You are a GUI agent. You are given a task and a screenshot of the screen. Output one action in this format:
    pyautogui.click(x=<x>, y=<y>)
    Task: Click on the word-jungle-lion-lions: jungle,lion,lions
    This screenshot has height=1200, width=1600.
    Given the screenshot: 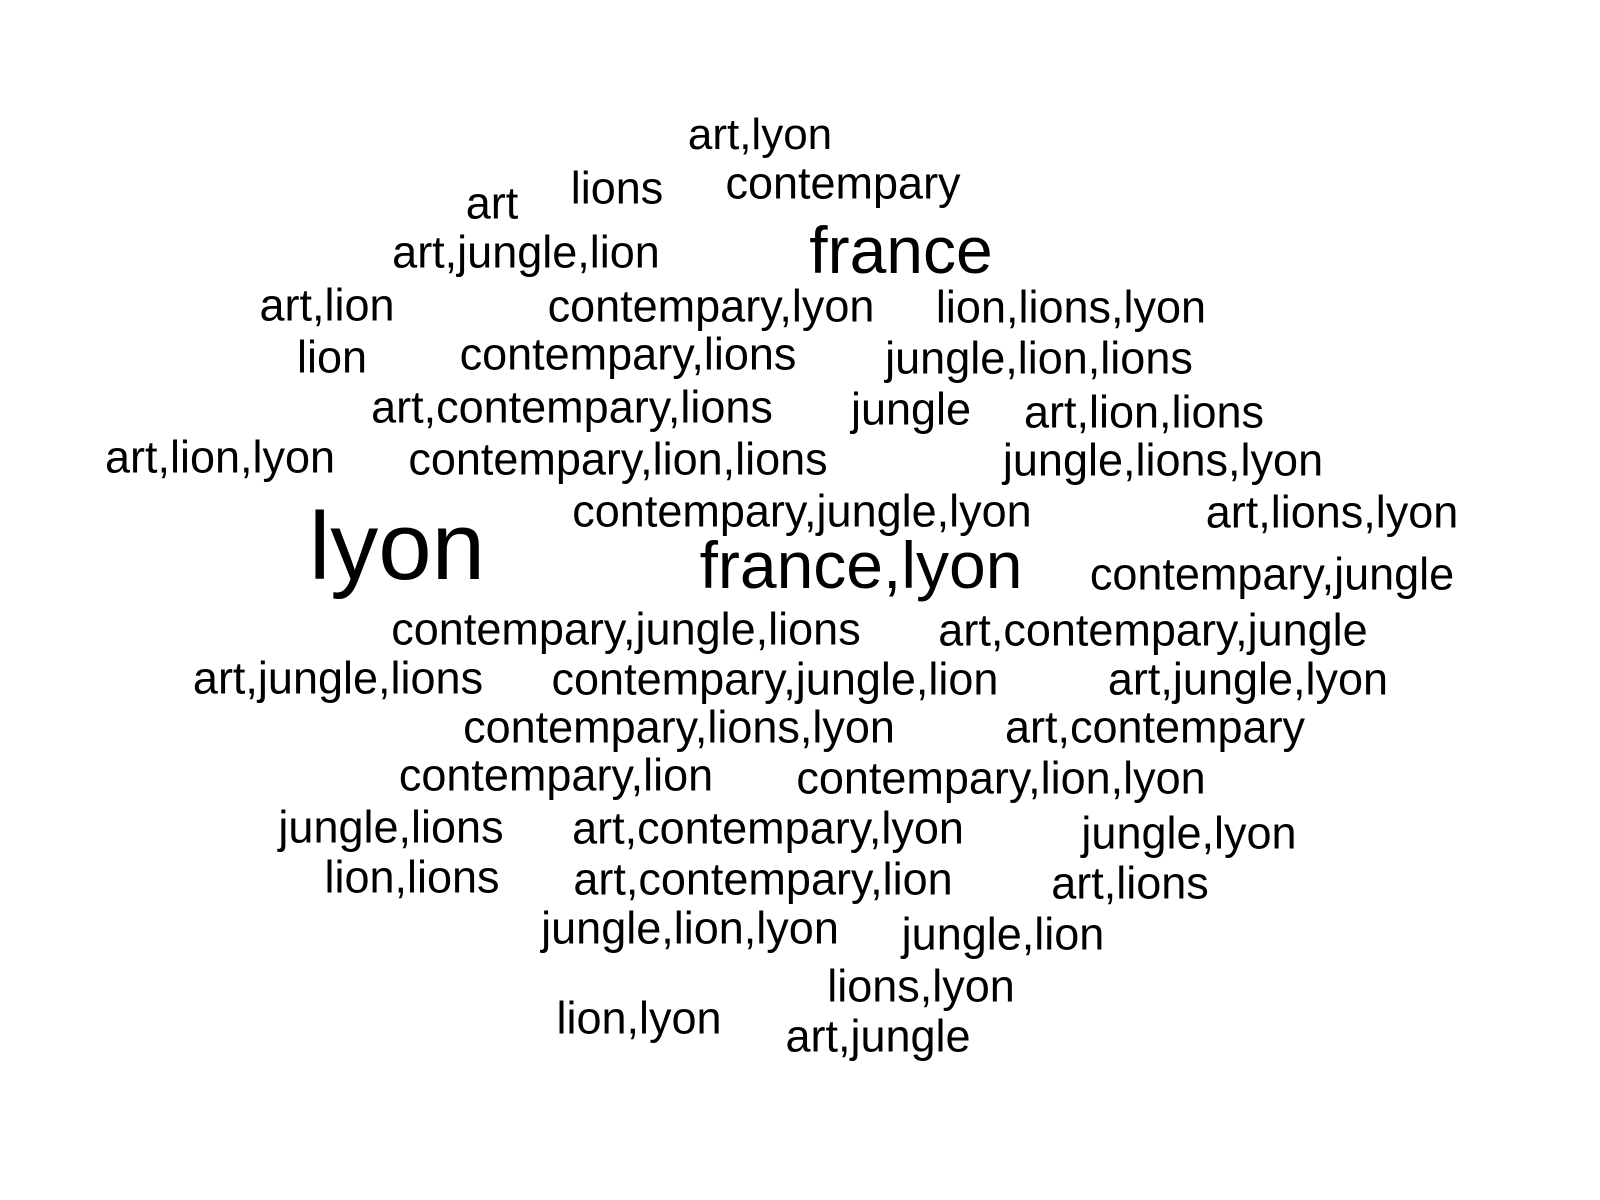 What is the action you would take?
    pyautogui.click(x=1039, y=358)
    